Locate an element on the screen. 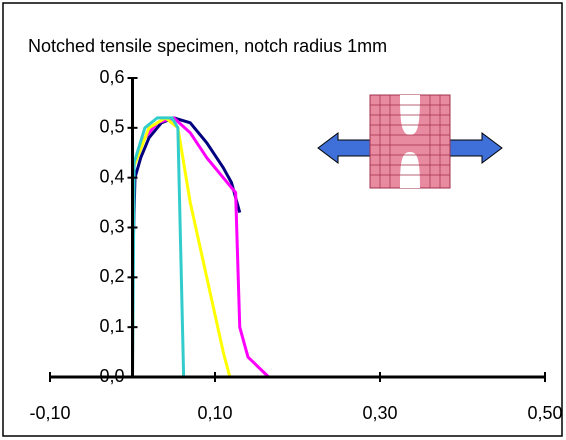 The image size is (566, 440). y-tick-label: 0,4 is located at coordinates (111, 176).